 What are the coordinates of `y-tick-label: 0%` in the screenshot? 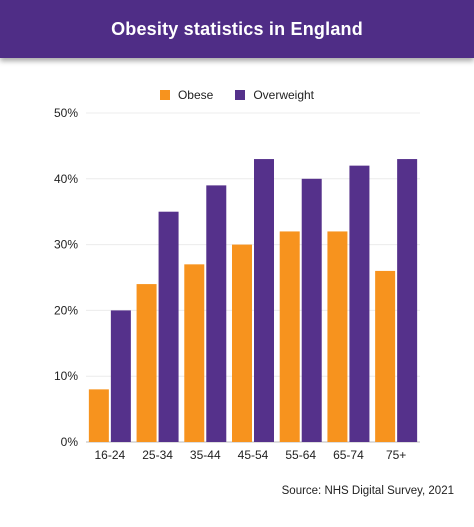 It's located at (70, 442).